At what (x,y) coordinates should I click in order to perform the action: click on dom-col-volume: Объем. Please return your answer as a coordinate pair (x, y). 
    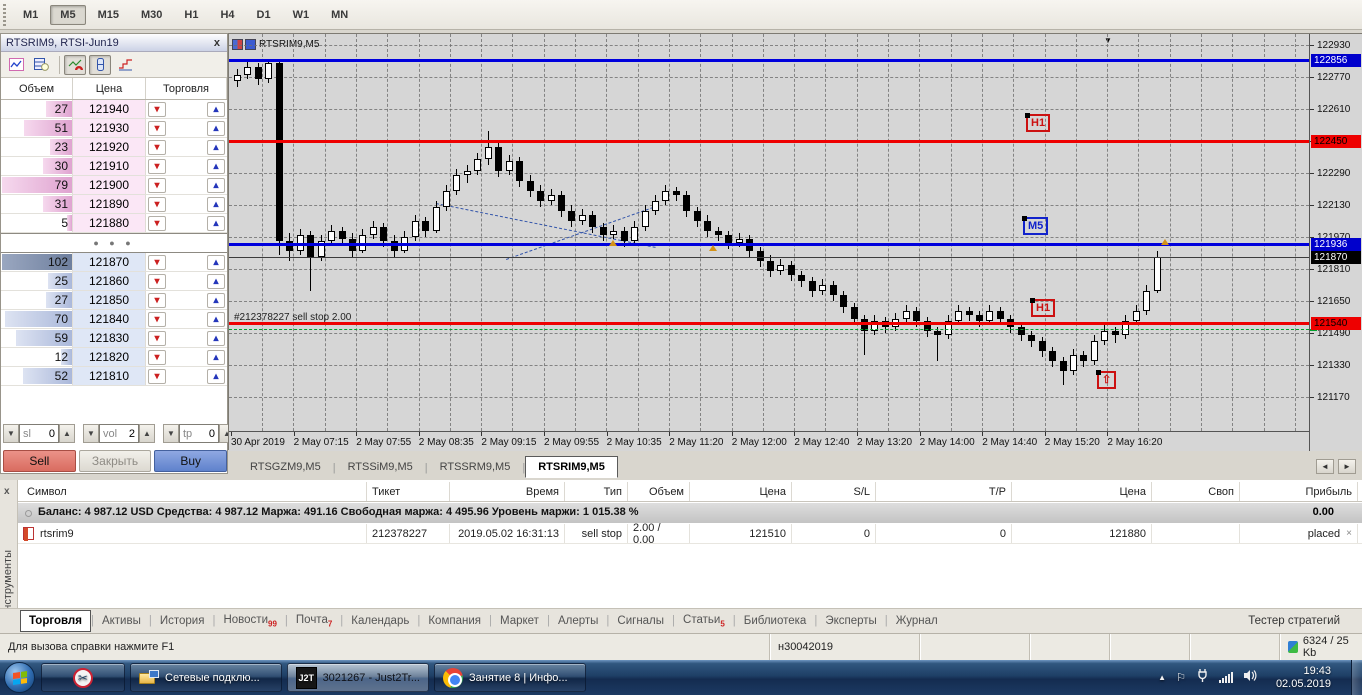
    Looking at the image, I should click on (37, 88).